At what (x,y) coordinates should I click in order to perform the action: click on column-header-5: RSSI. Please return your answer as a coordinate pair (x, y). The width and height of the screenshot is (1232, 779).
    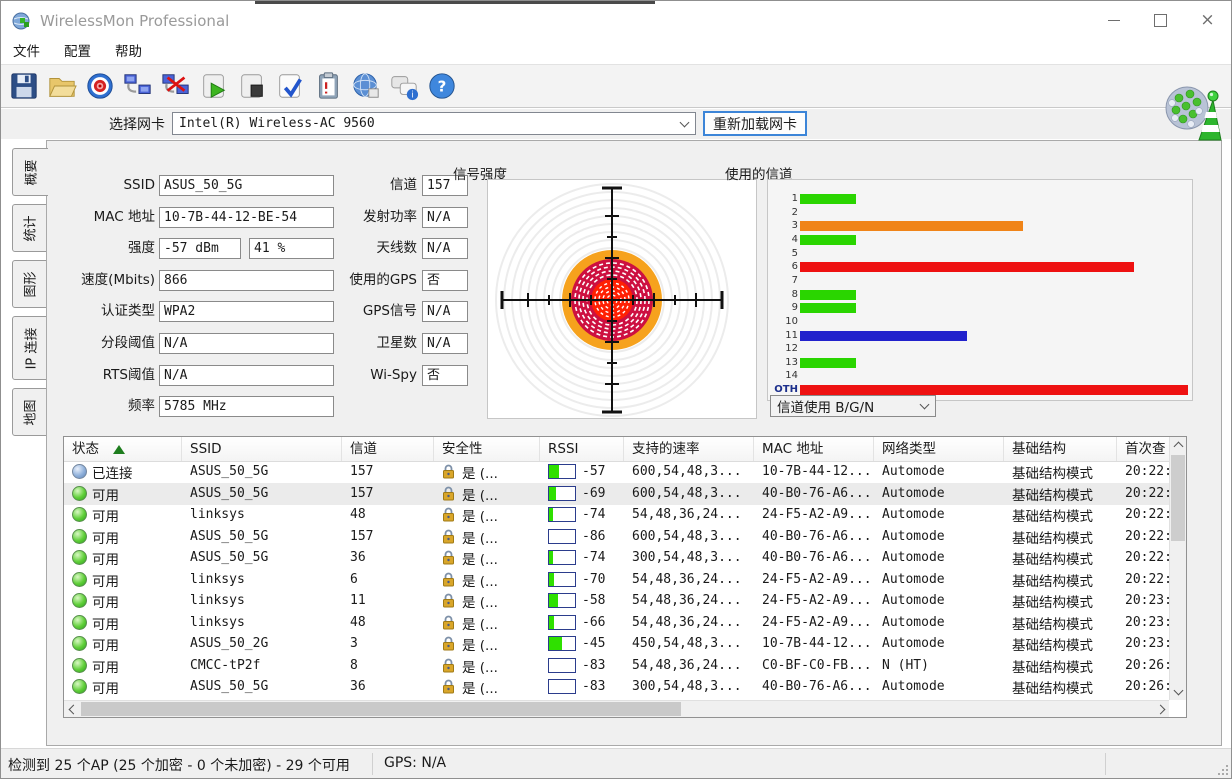
    Looking at the image, I should click on (582, 449).